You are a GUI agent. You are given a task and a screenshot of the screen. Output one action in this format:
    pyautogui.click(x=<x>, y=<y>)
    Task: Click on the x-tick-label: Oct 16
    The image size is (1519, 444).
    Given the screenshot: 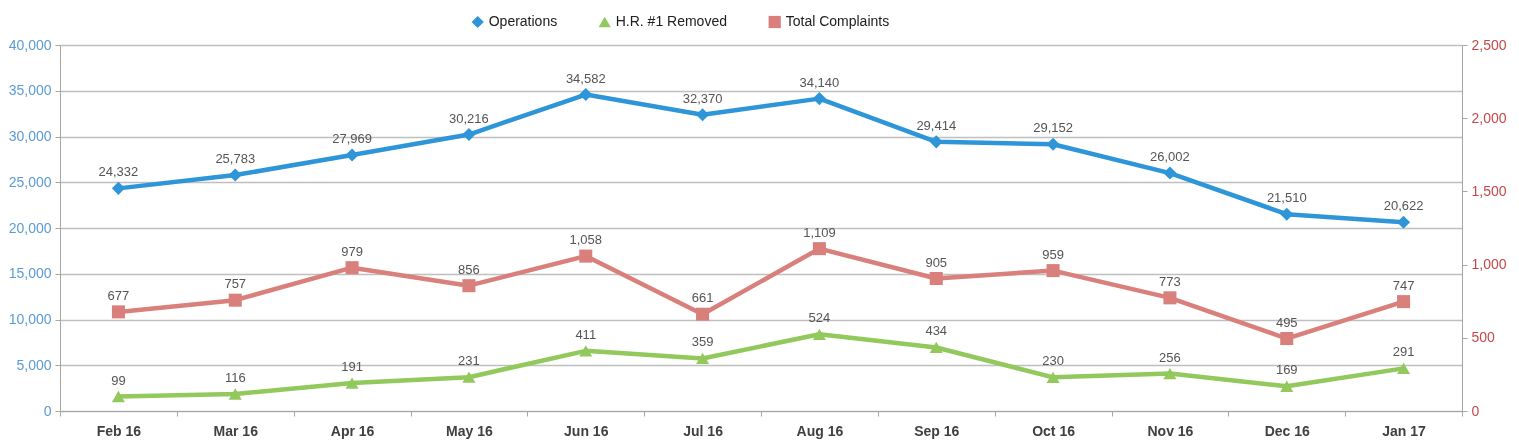 What is the action you would take?
    pyautogui.click(x=1054, y=430)
    